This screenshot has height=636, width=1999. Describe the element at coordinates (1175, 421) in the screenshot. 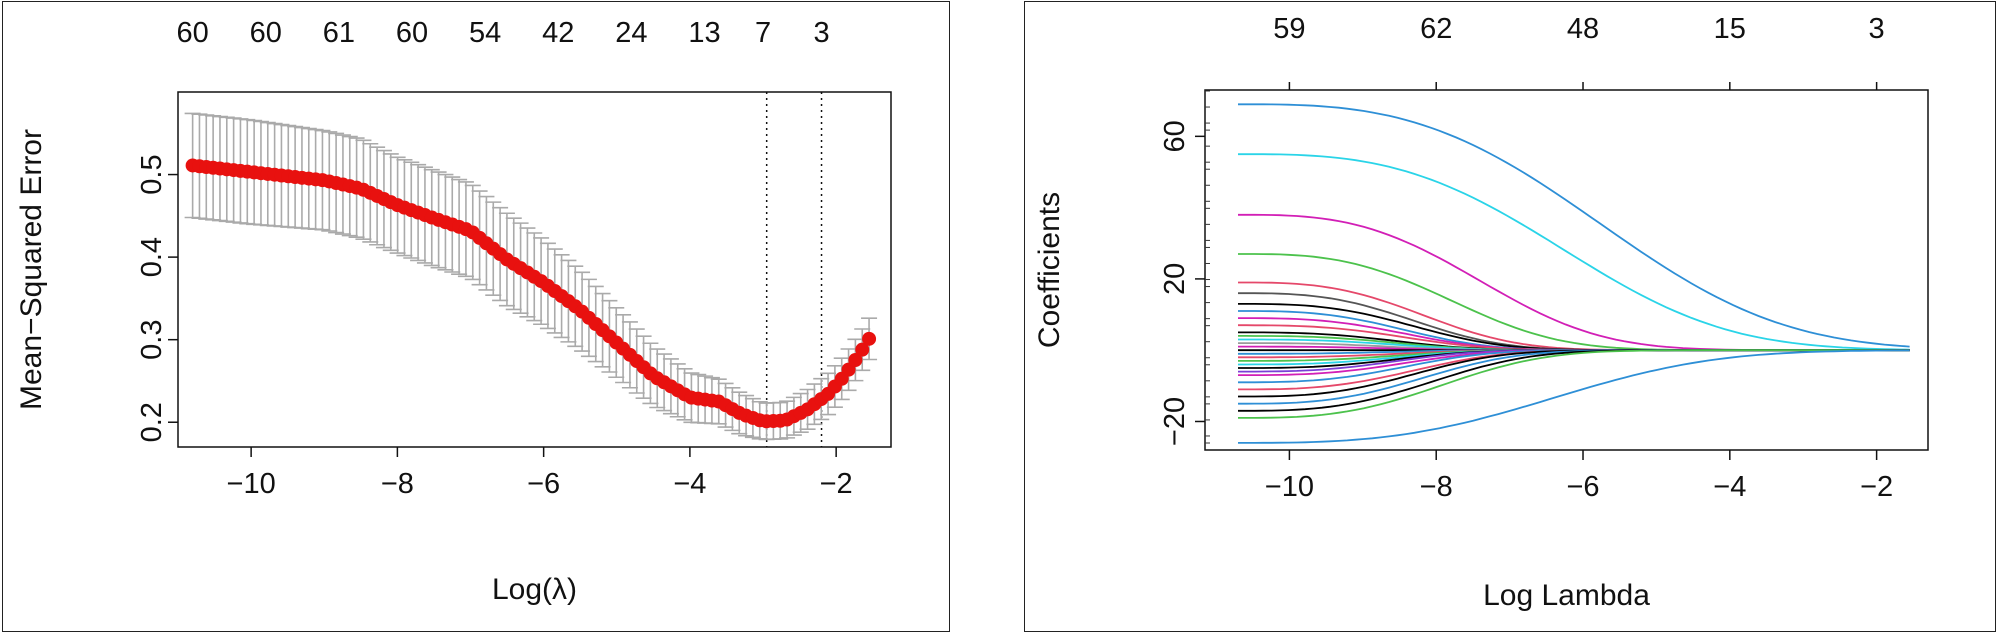

I see `y-tick-label: −20` at that location.